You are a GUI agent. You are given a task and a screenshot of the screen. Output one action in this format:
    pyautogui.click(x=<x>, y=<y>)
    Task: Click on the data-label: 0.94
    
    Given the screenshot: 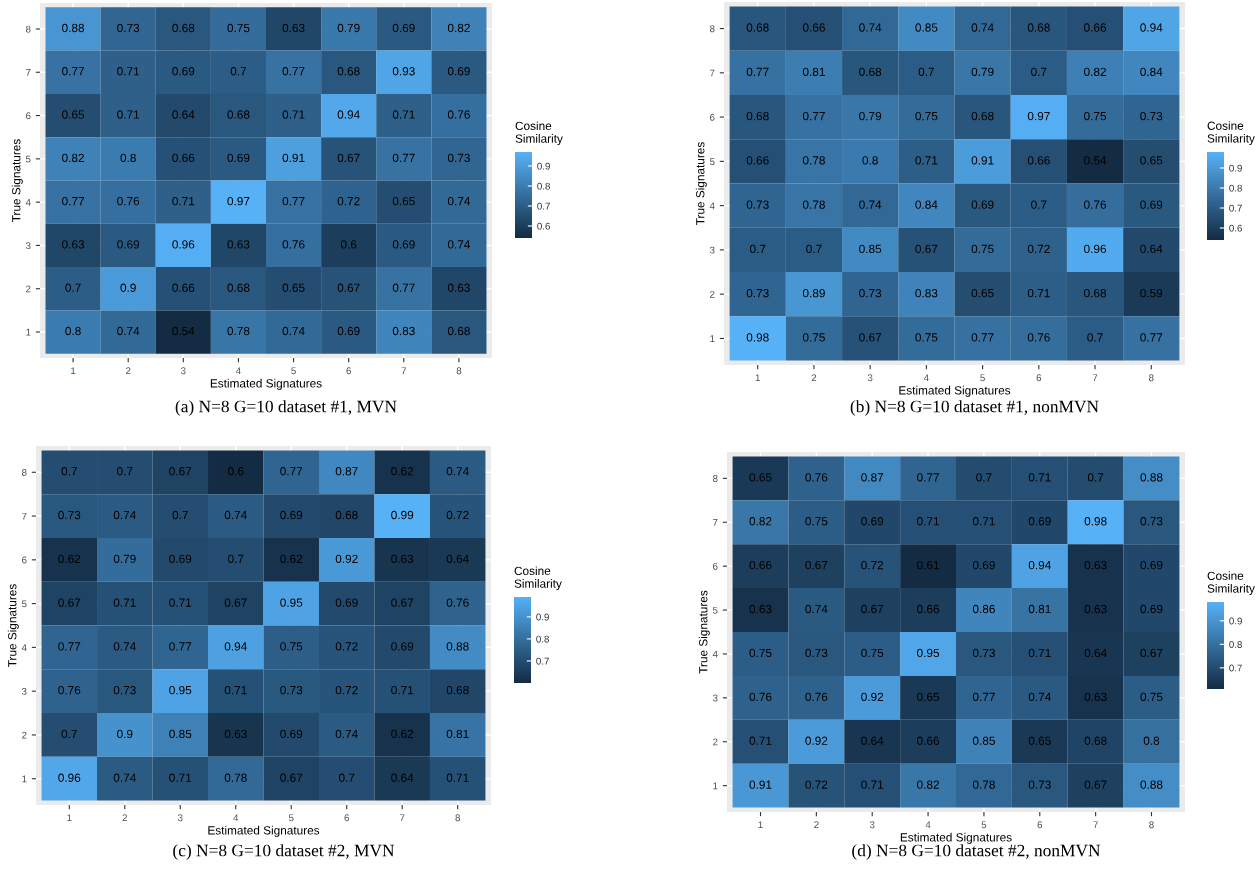 What is the action you would take?
    pyautogui.click(x=235, y=646)
    